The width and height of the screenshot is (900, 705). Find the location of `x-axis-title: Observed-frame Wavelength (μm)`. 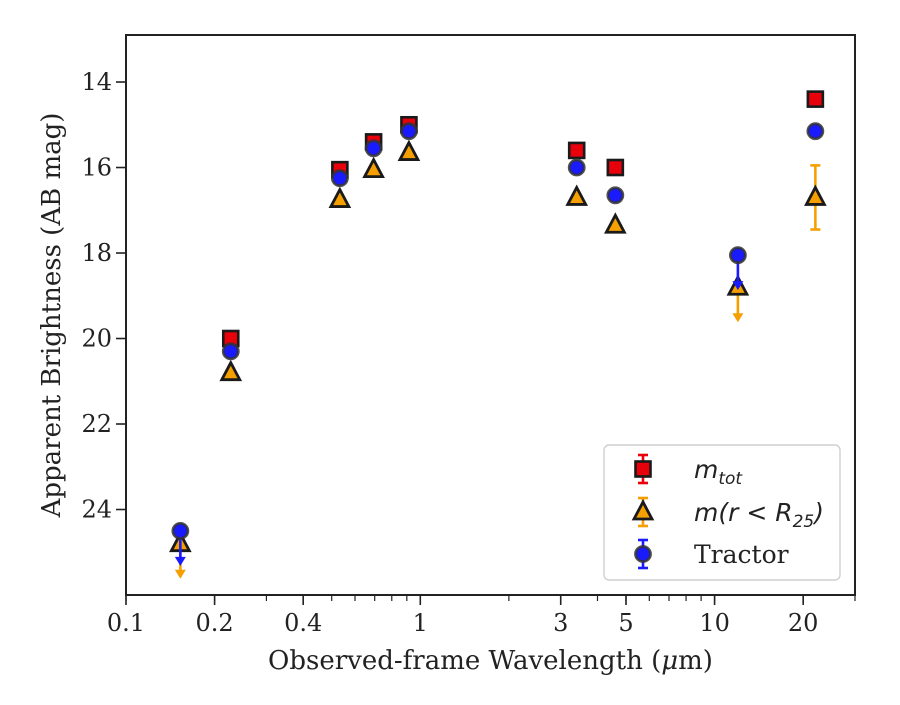

x-axis-title: Observed-frame Wavelength (μm) is located at coordinates (490, 661).